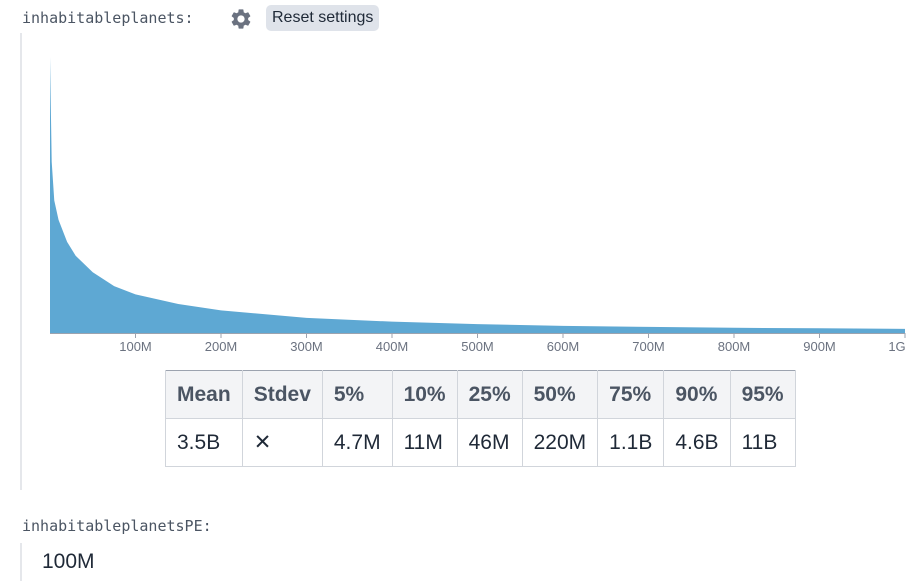 This screenshot has width=924, height=581. Describe the element at coordinates (392, 346) in the screenshot. I see `x-tick-label: 400M` at that location.